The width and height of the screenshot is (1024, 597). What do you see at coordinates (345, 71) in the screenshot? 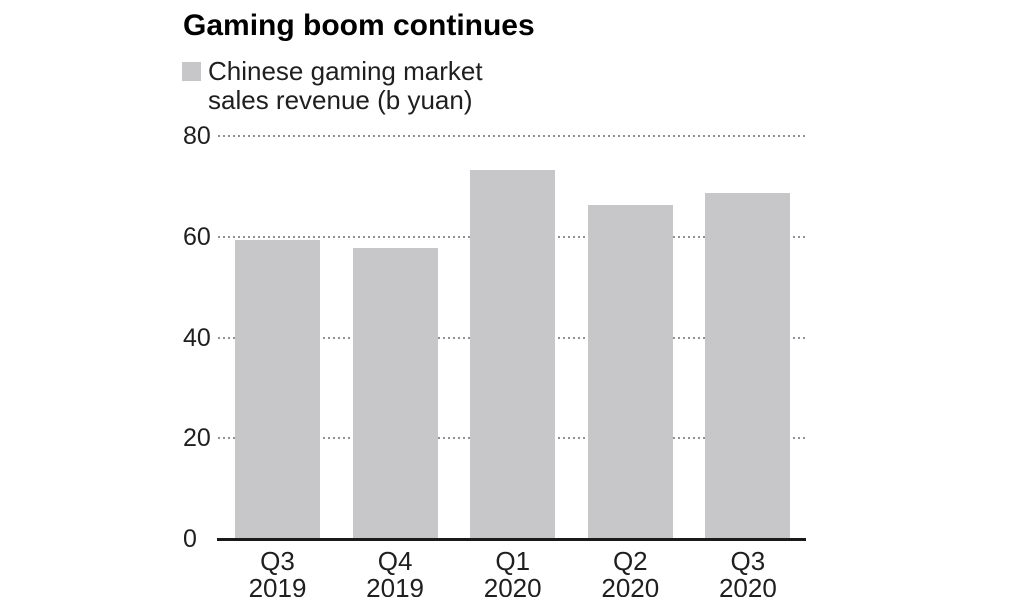
I see `legend-label-line1: Chinese gaming market` at bounding box center [345, 71].